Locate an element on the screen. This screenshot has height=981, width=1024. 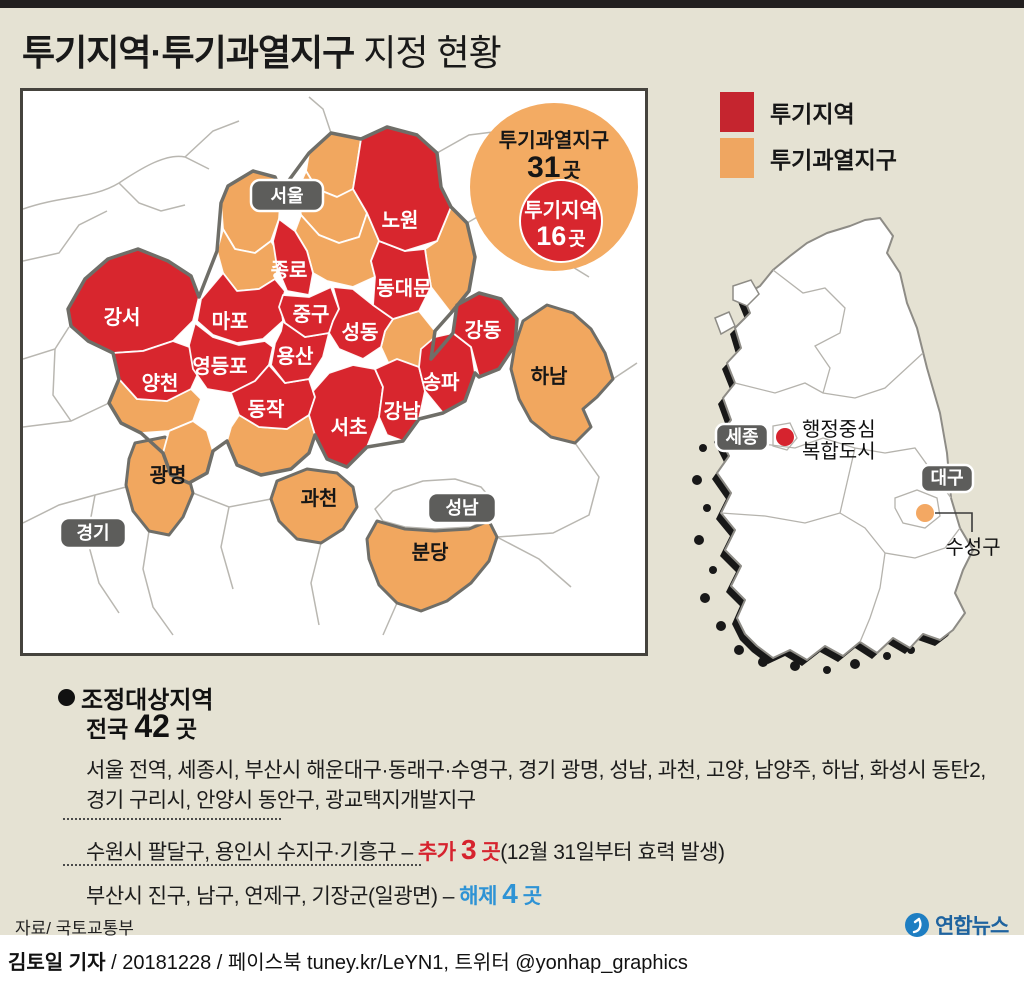
daegu-badge is located at coordinates (947, 478).